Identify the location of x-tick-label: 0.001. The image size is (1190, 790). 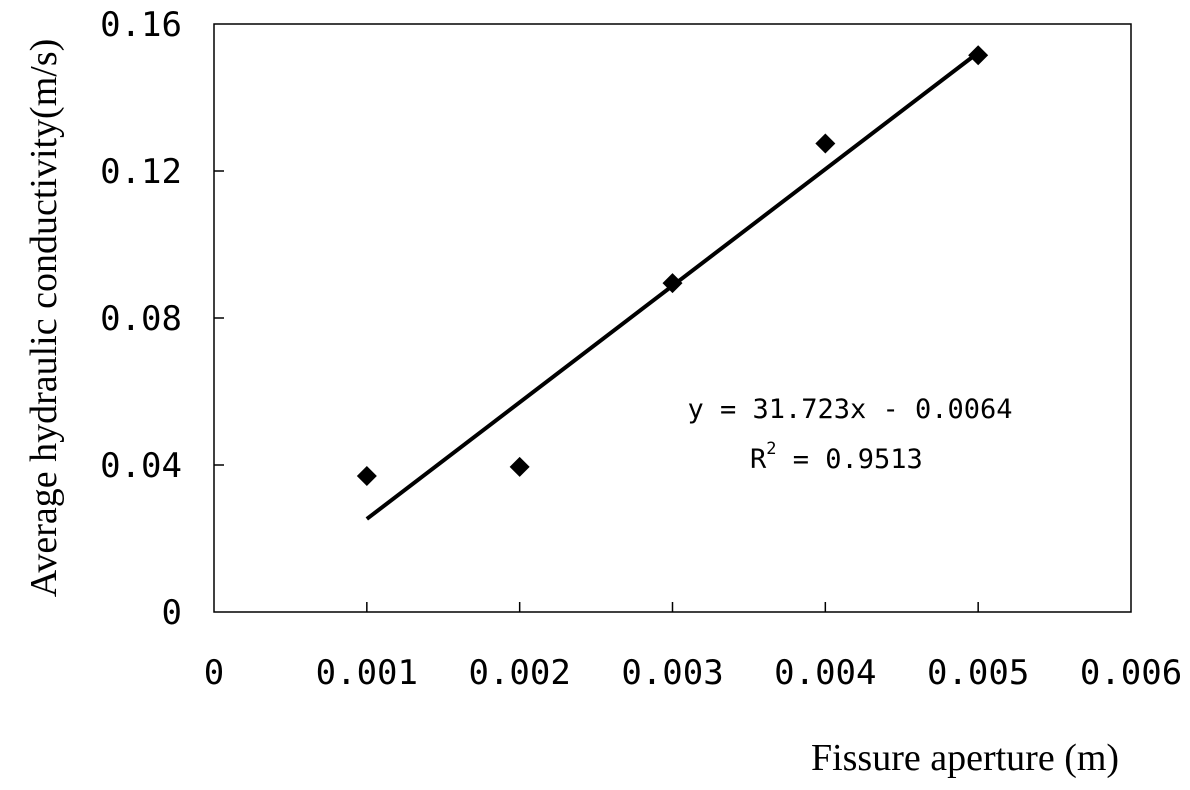
(367, 673).